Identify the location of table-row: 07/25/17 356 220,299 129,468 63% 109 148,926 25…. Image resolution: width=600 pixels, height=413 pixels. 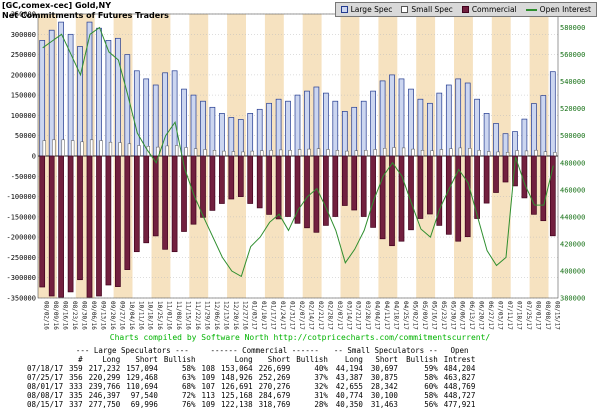
(251, 377).